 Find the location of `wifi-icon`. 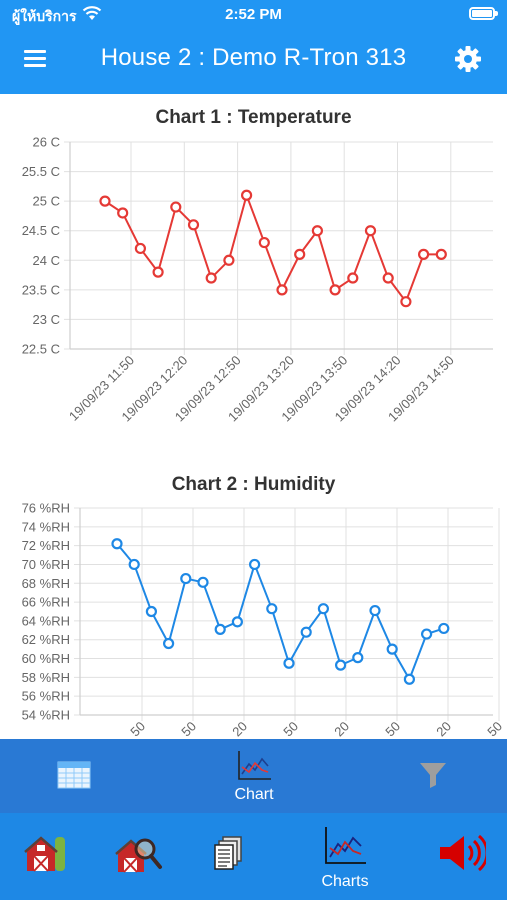

wifi-icon is located at coordinates (92, 13).